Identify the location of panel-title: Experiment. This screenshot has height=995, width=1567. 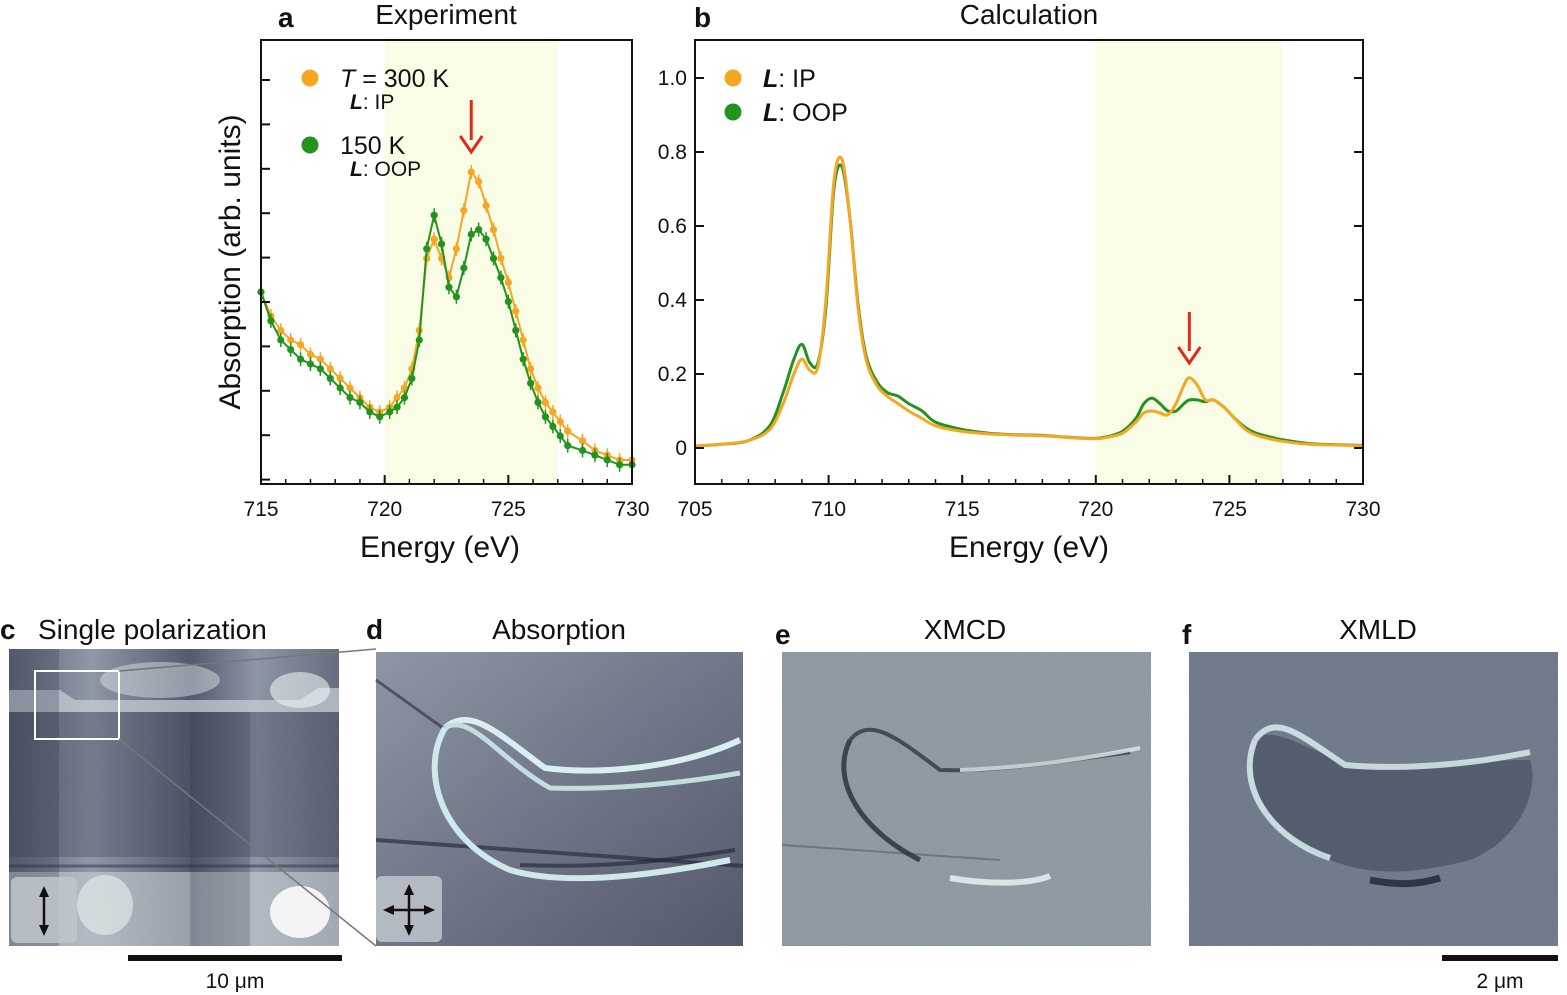
(446, 15).